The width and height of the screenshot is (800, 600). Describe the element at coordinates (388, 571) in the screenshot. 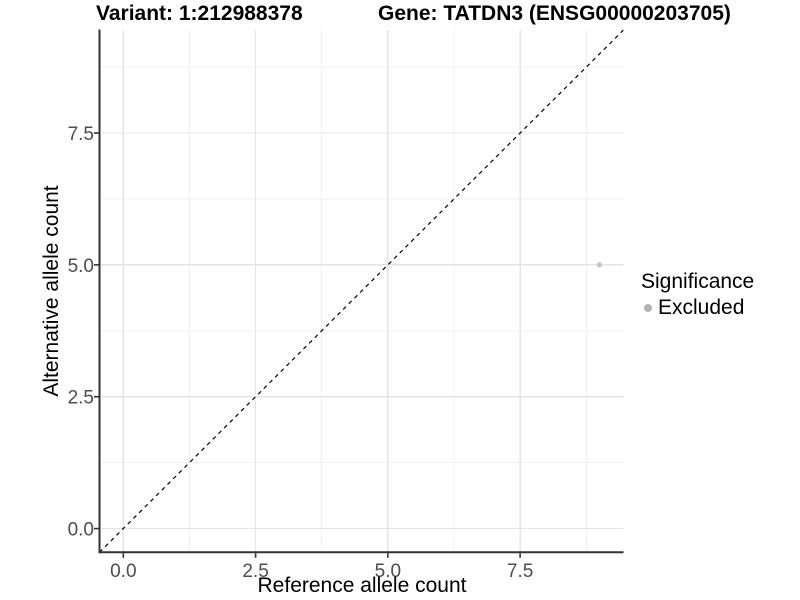

I see `x-tick-label: 5.0` at that location.